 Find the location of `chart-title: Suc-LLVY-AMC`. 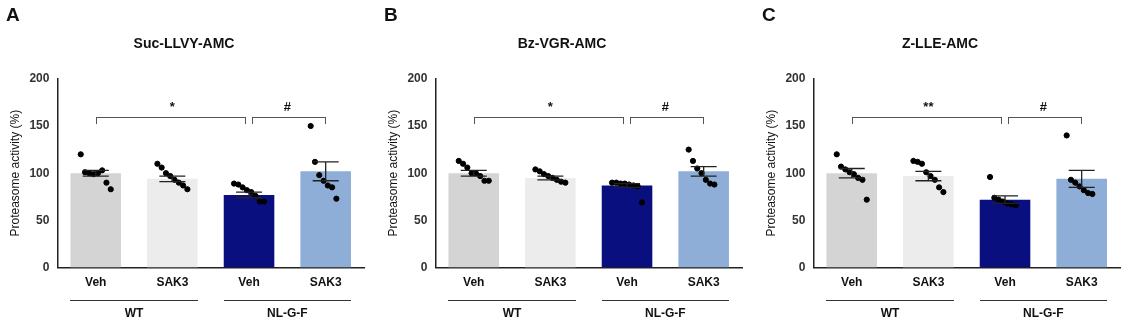

chart-title: Suc-LLVY-AMC is located at coordinates (184, 43).